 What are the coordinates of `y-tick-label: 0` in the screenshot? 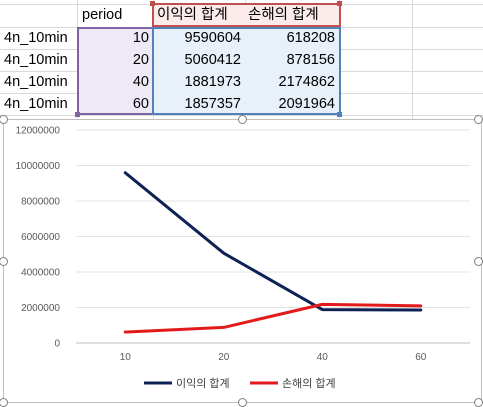 It's located at (57, 344).